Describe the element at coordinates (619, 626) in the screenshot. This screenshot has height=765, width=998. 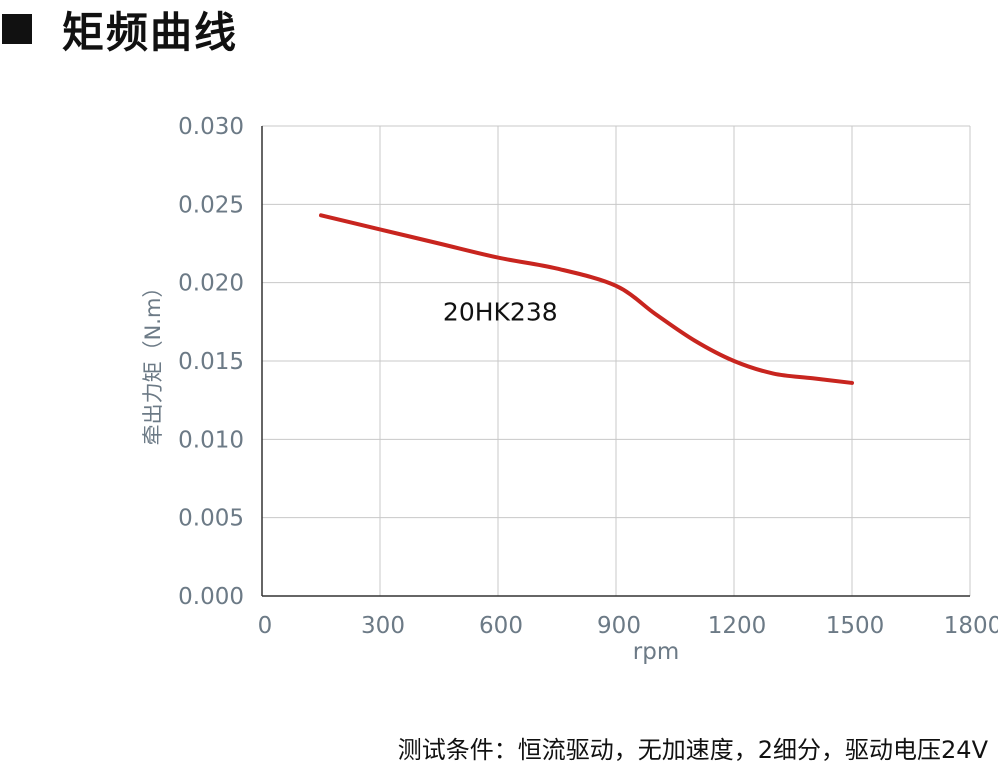
I see `x-tick-label: 900` at that location.